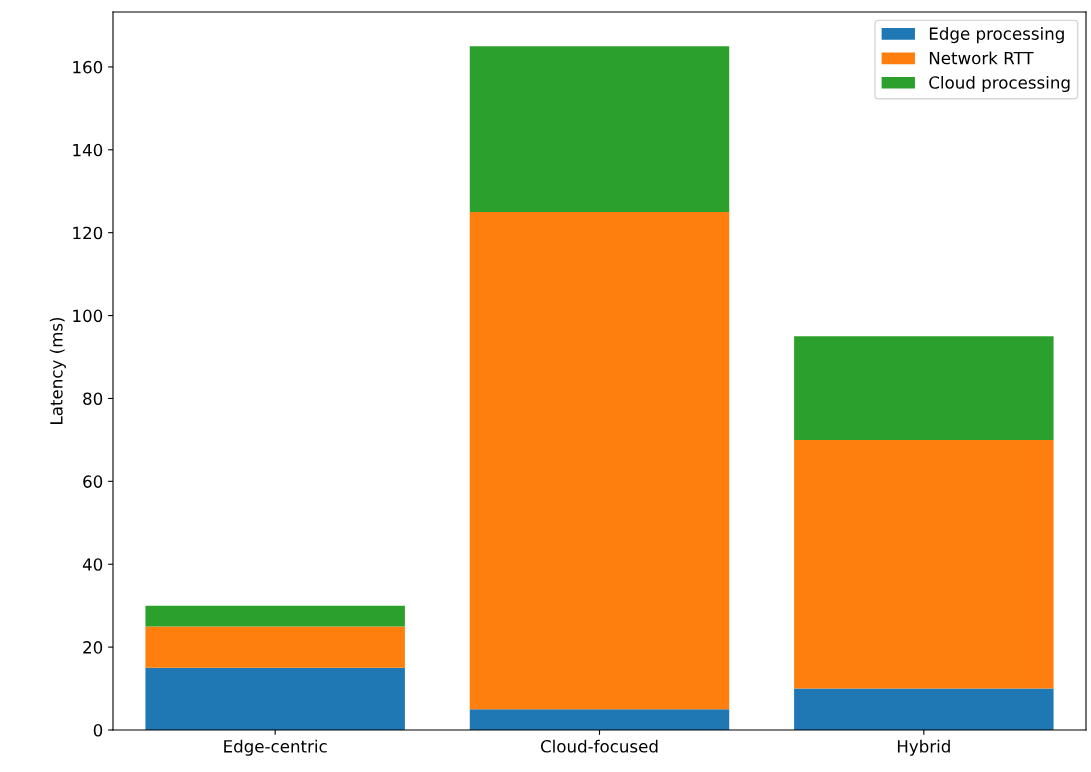  What do you see at coordinates (93, 647) in the screenshot?
I see `y-tick-label: 20` at bounding box center [93, 647].